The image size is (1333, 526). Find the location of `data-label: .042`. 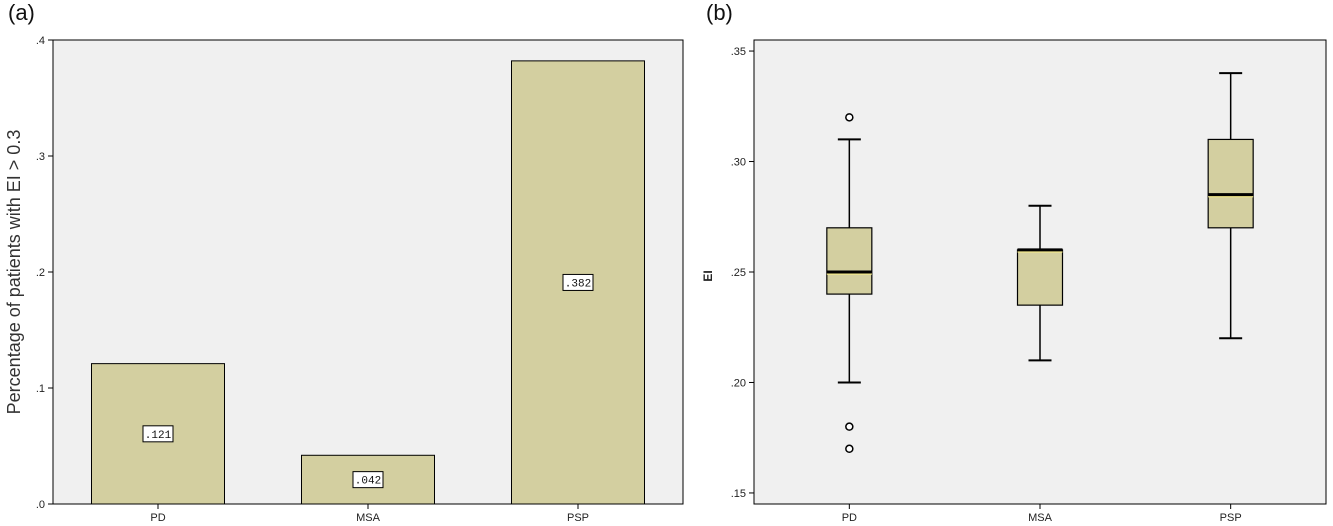

data-label: .042 is located at coordinates (368, 482).